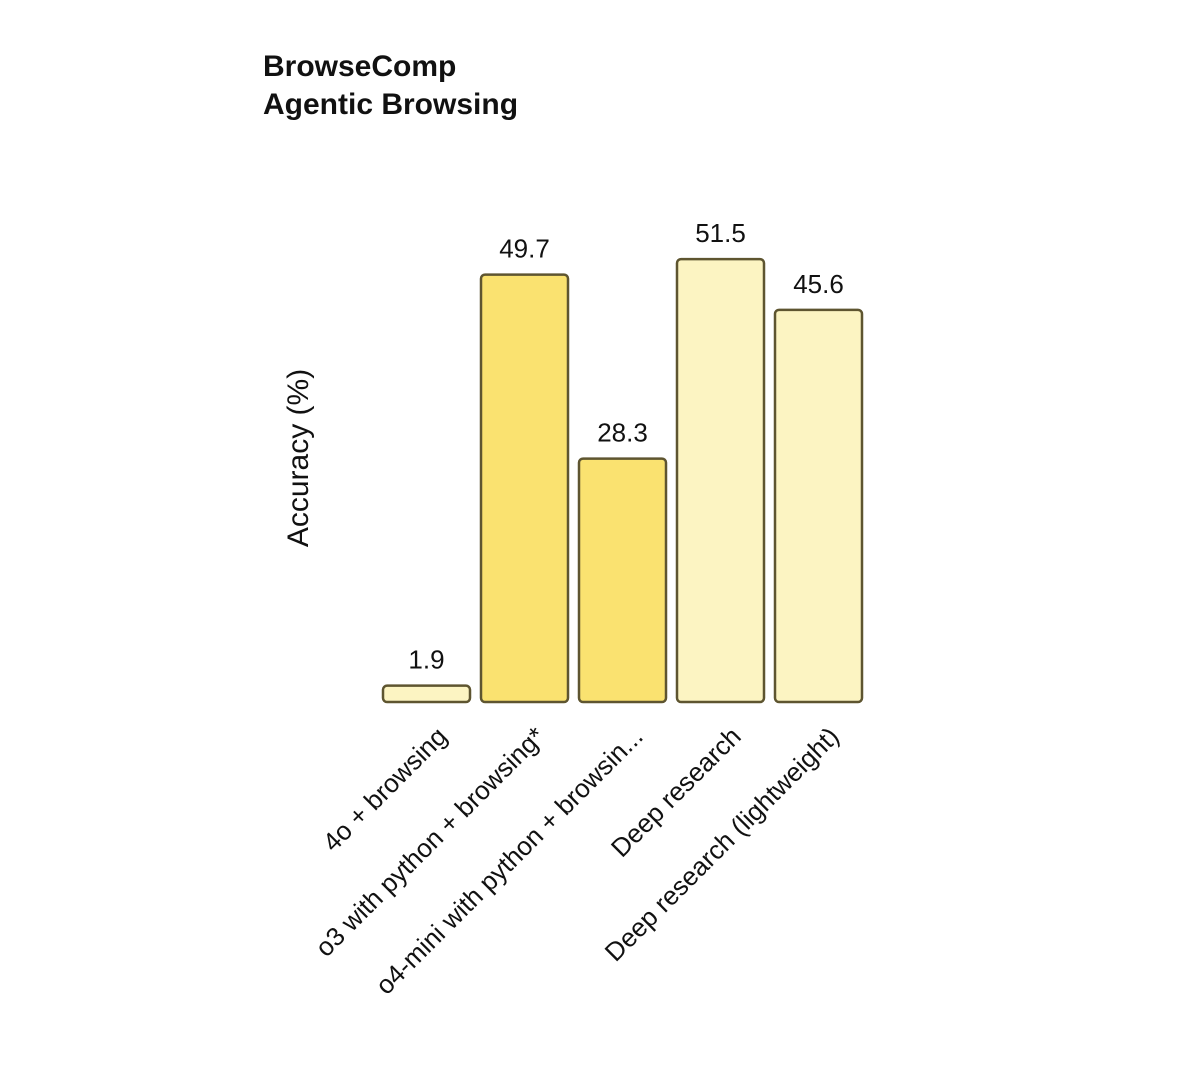  Describe the element at coordinates (390, 86) in the screenshot. I see `chart-title-block: BrowseComp Agentic Browsing` at that location.